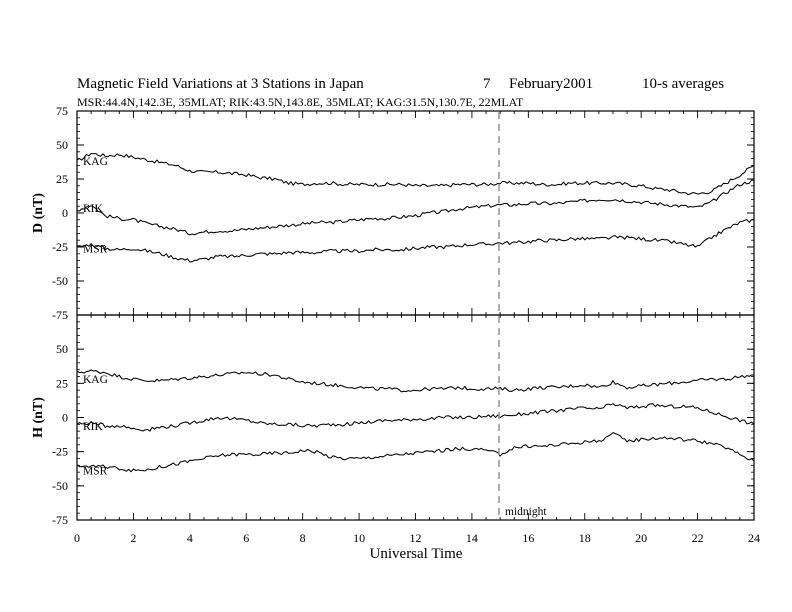  I want to click on y-tick-label: 75, so click(62, 111).